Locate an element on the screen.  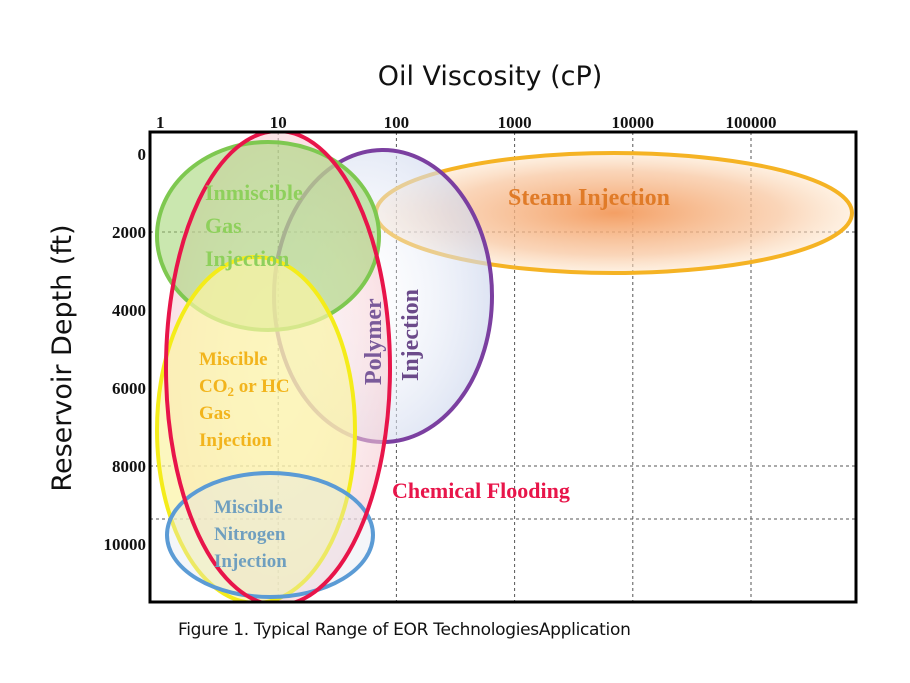
miscible-co2-label-rest: or HC is located at coordinates (262, 386).